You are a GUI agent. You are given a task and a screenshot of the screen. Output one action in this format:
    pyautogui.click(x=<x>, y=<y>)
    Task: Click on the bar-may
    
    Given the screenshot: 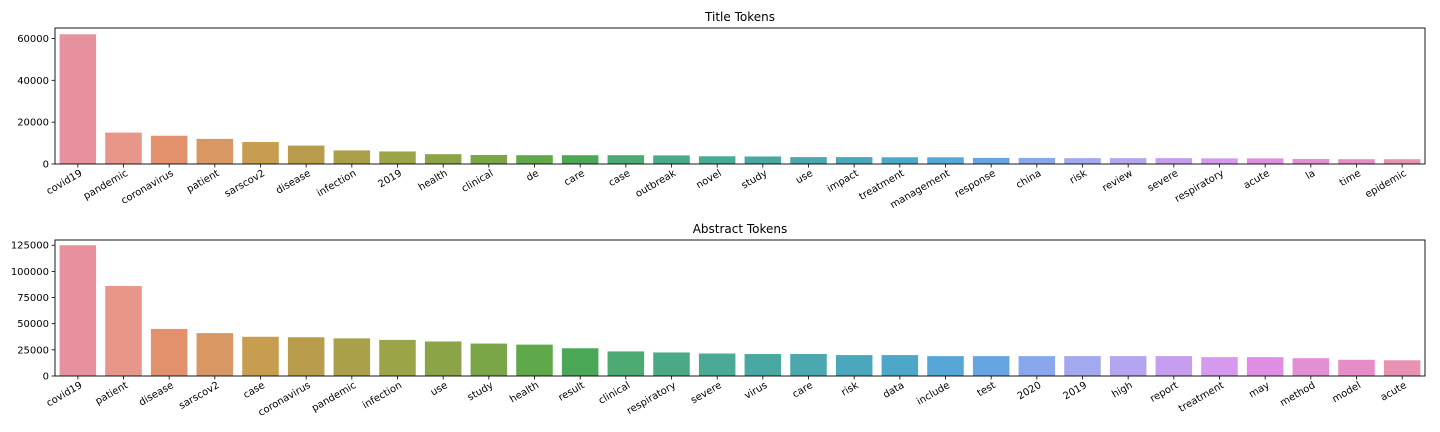 What is the action you would take?
    pyautogui.click(x=1265, y=366)
    